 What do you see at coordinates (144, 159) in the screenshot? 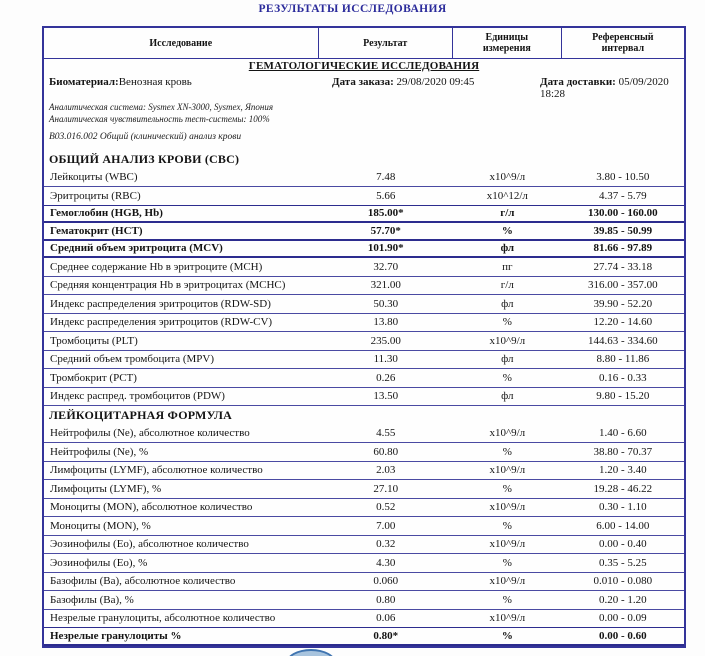
I see `group-title-cbc: ОБЩИЙ АНАЛИЗ КРОВИ (CBC)` at bounding box center [144, 159].